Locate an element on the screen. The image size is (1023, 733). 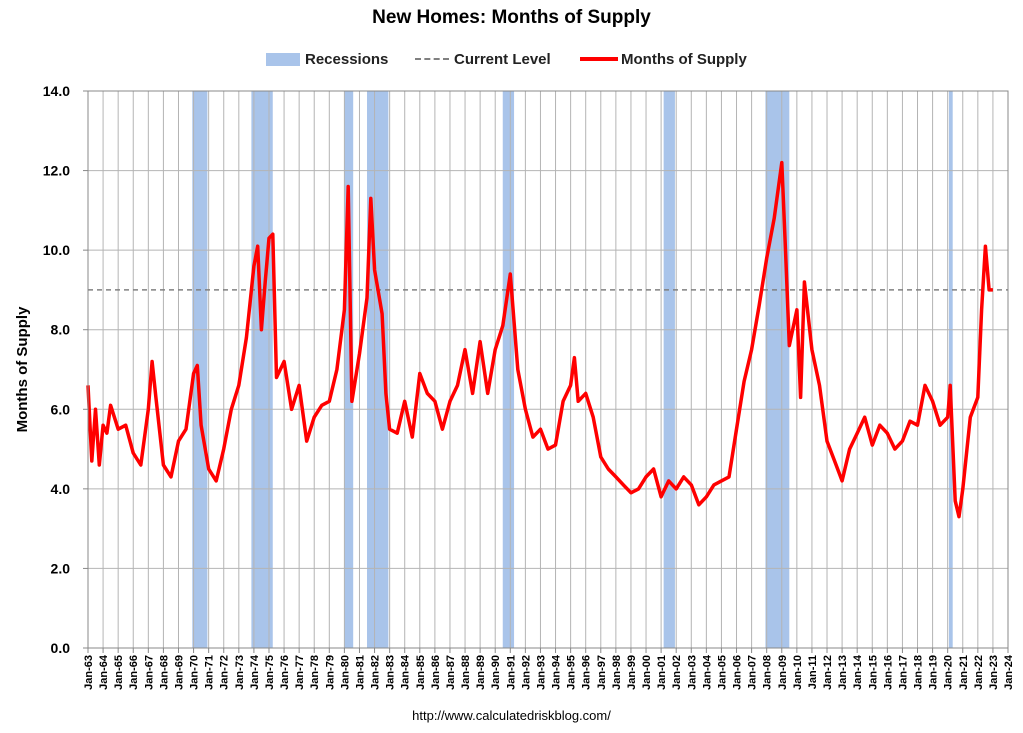
x-tick-label: Jan-08 is located at coordinates (768, 672).